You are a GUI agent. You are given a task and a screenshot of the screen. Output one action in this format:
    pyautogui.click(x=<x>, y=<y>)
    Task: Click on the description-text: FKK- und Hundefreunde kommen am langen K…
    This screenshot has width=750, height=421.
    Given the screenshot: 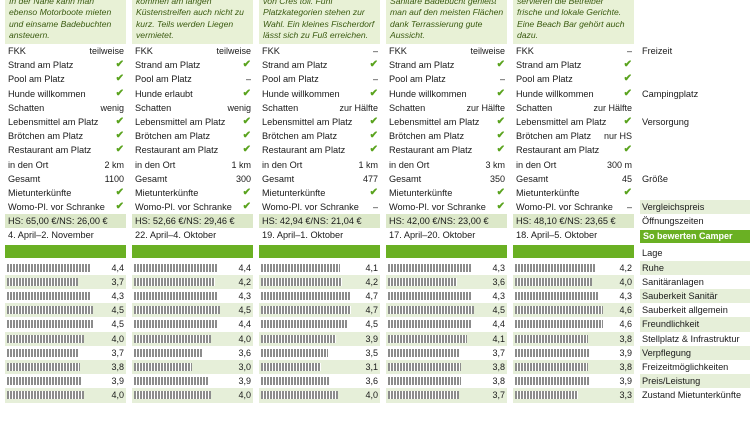 What is the action you would take?
    pyautogui.click(x=190, y=20)
    